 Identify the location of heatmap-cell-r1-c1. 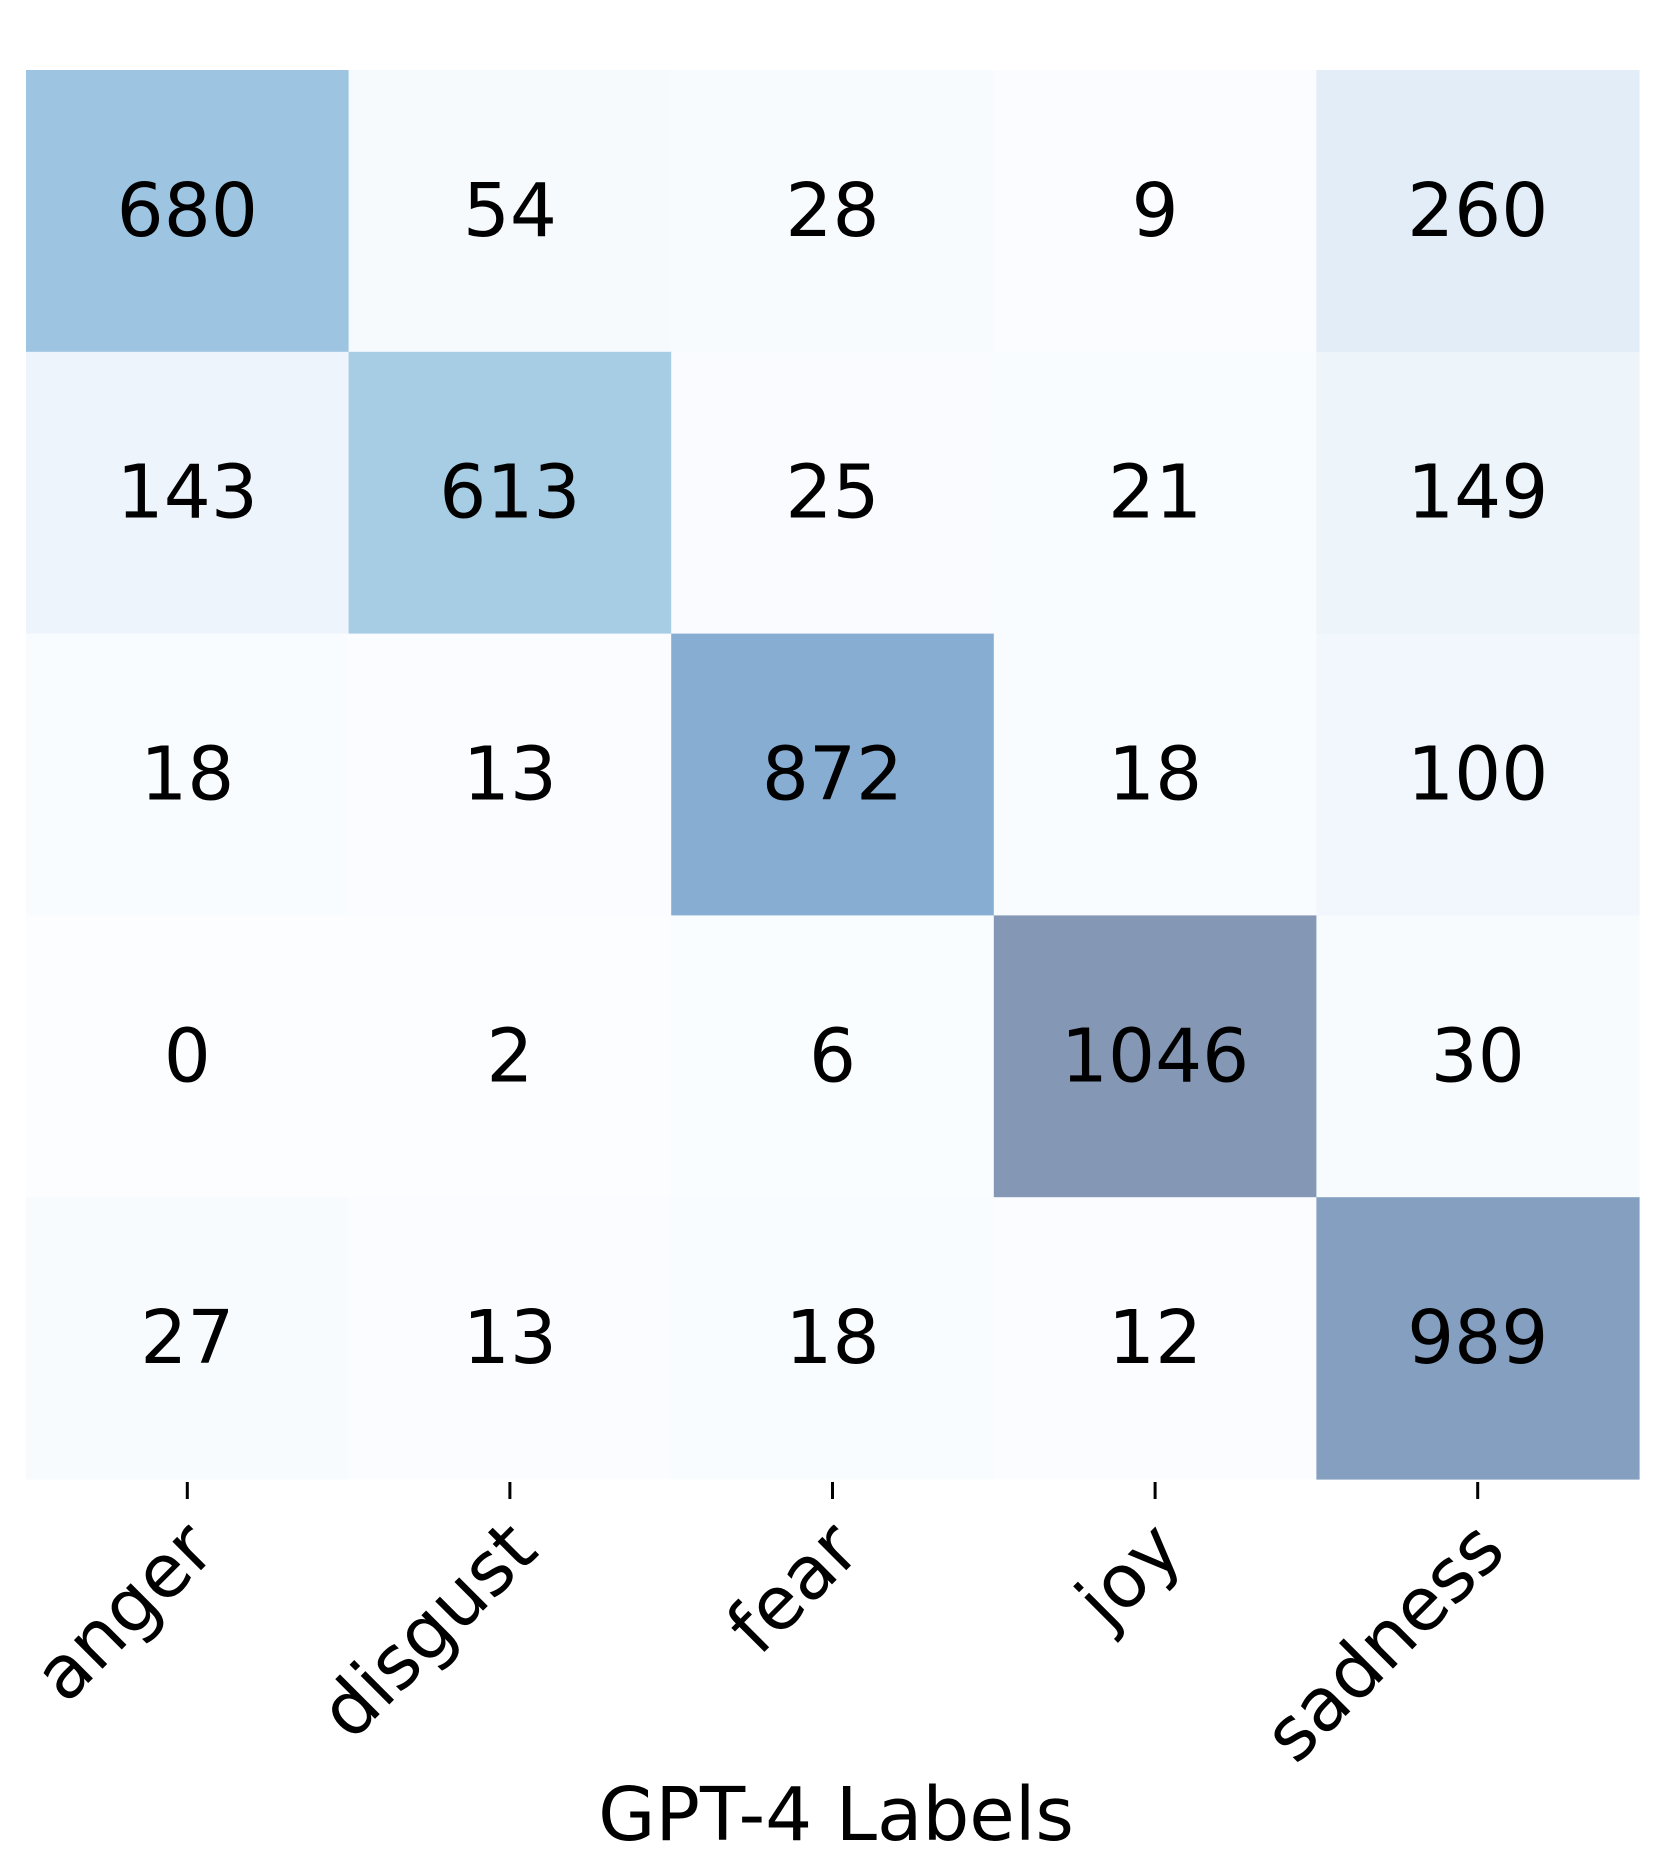
(510, 493).